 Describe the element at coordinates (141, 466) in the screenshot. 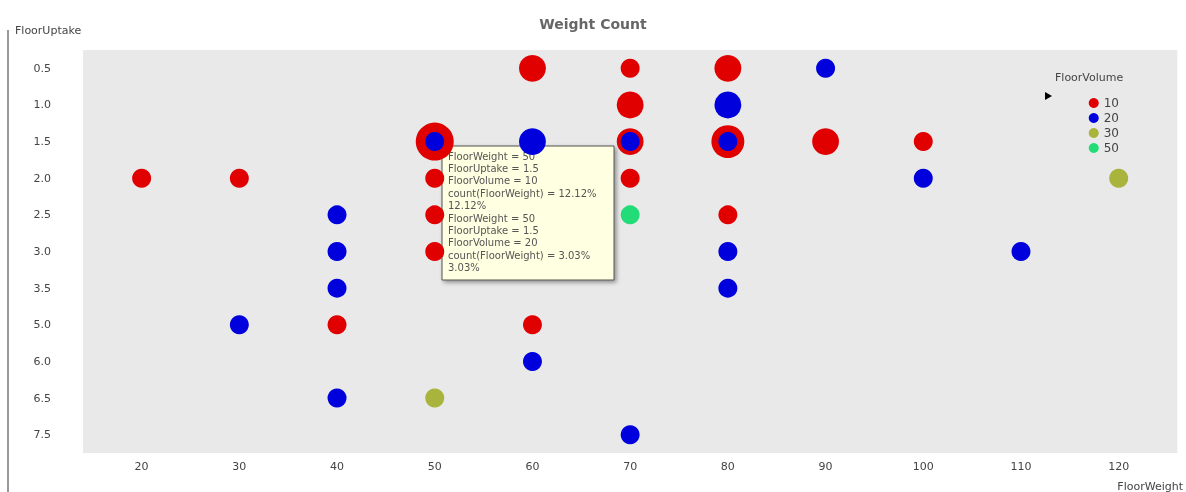

I see `x-tick-label: 20` at that location.